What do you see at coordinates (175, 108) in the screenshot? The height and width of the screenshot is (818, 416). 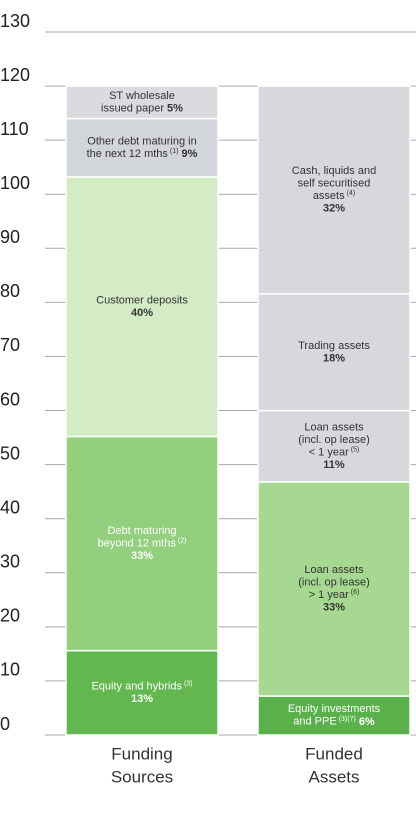 I see `segment-share: 5%` at bounding box center [175, 108].